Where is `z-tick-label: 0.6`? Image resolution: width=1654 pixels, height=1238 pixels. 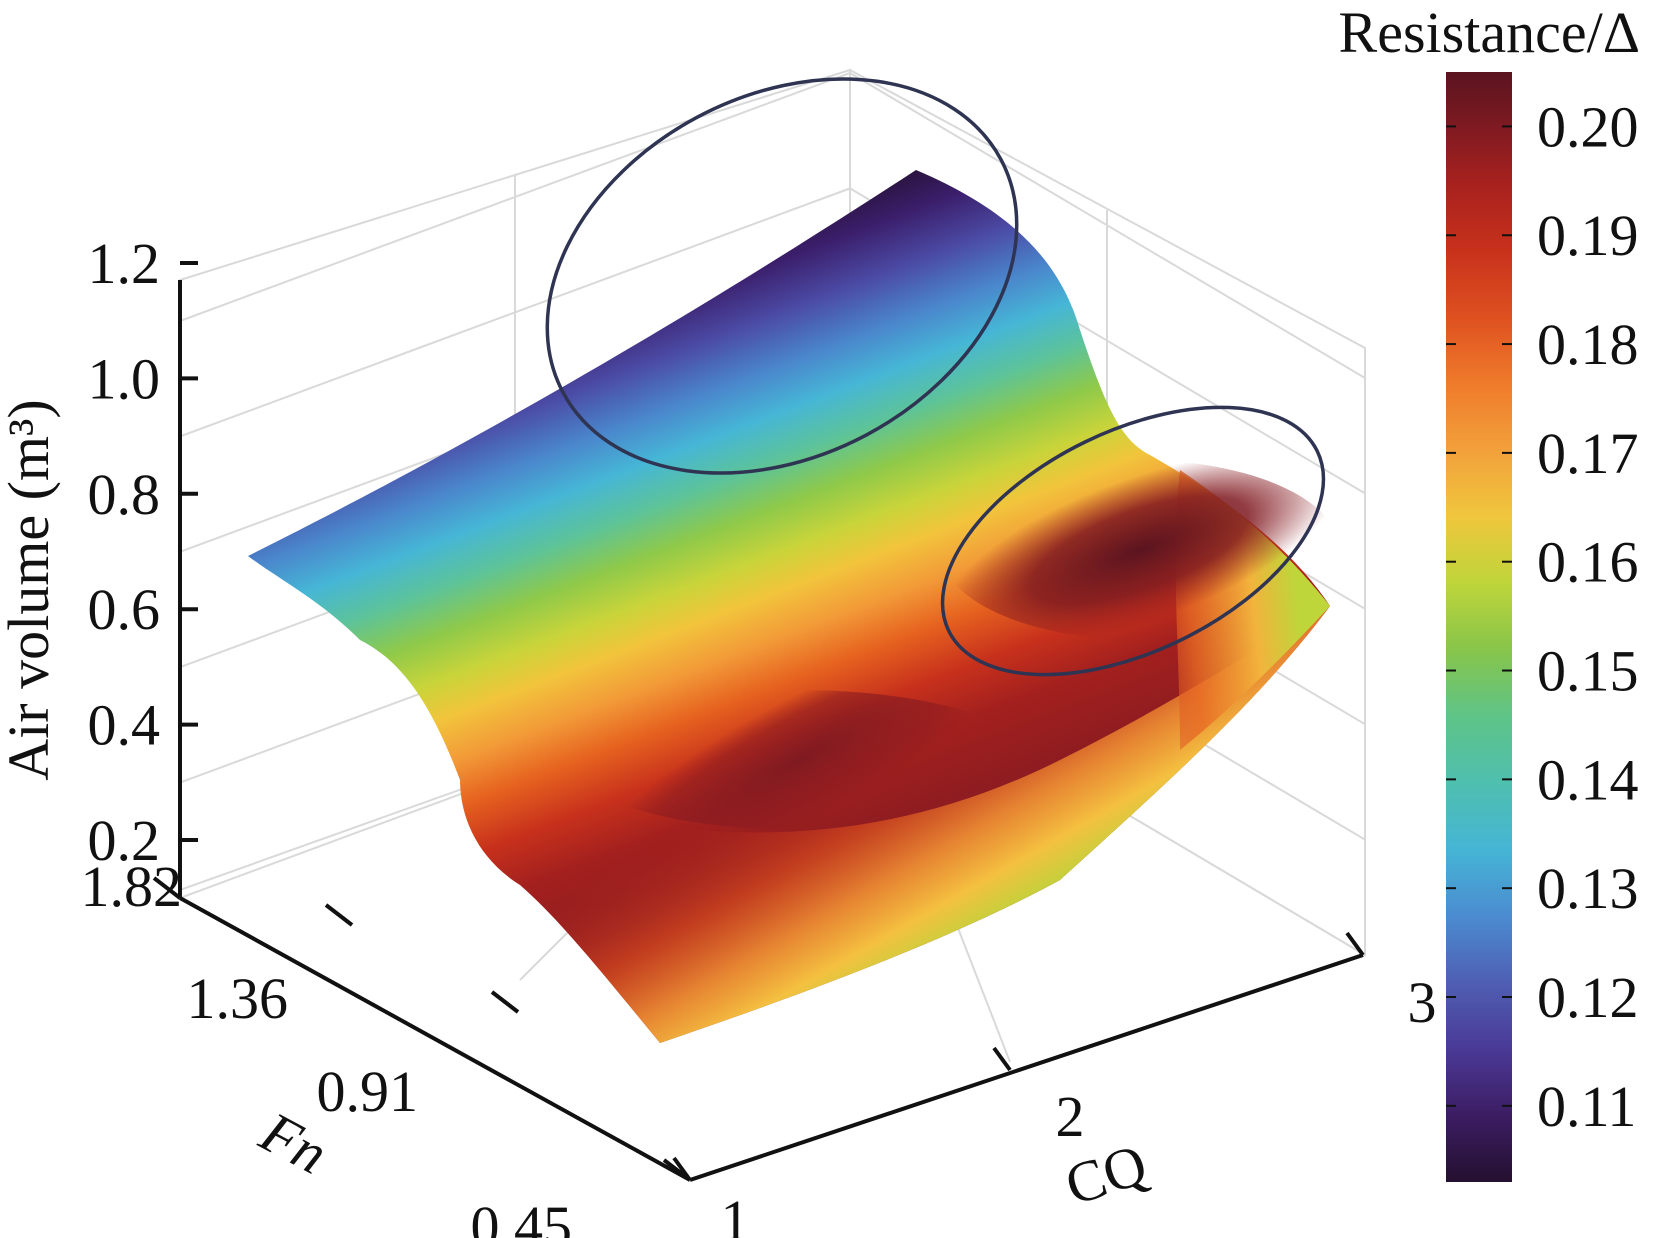 z-tick-label: 0.6 is located at coordinates (124, 609).